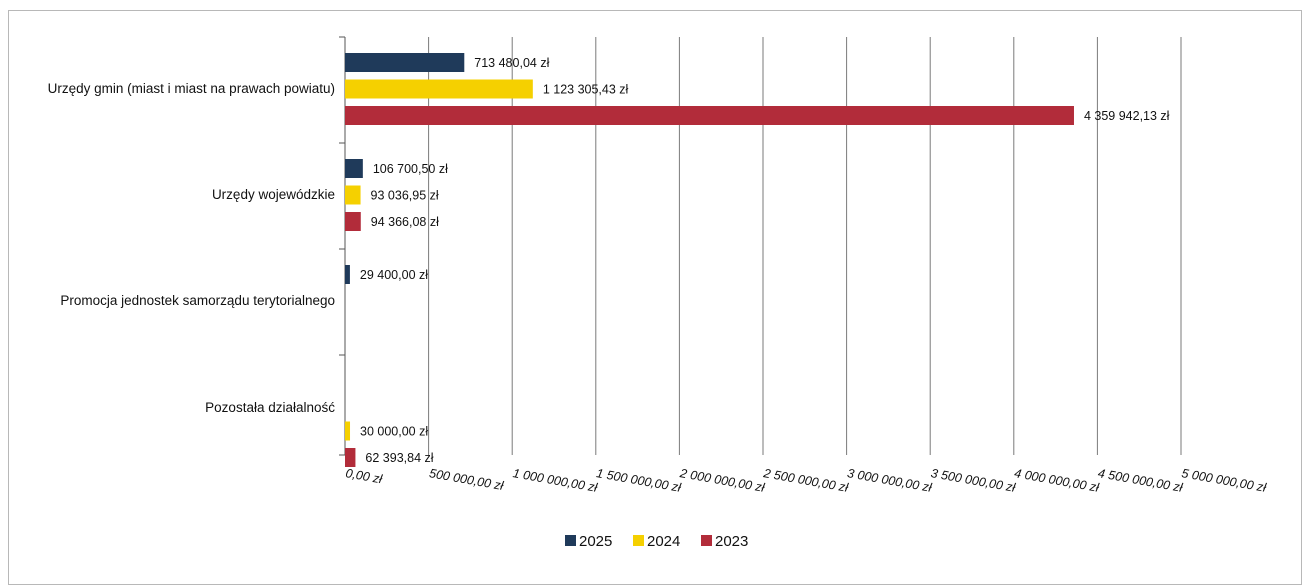 This screenshot has height=586, width=1306. Describe the element at coordinates (273, 194) in the screenshot. I see `category-label: Urzędy wojewódzkie` at that location.